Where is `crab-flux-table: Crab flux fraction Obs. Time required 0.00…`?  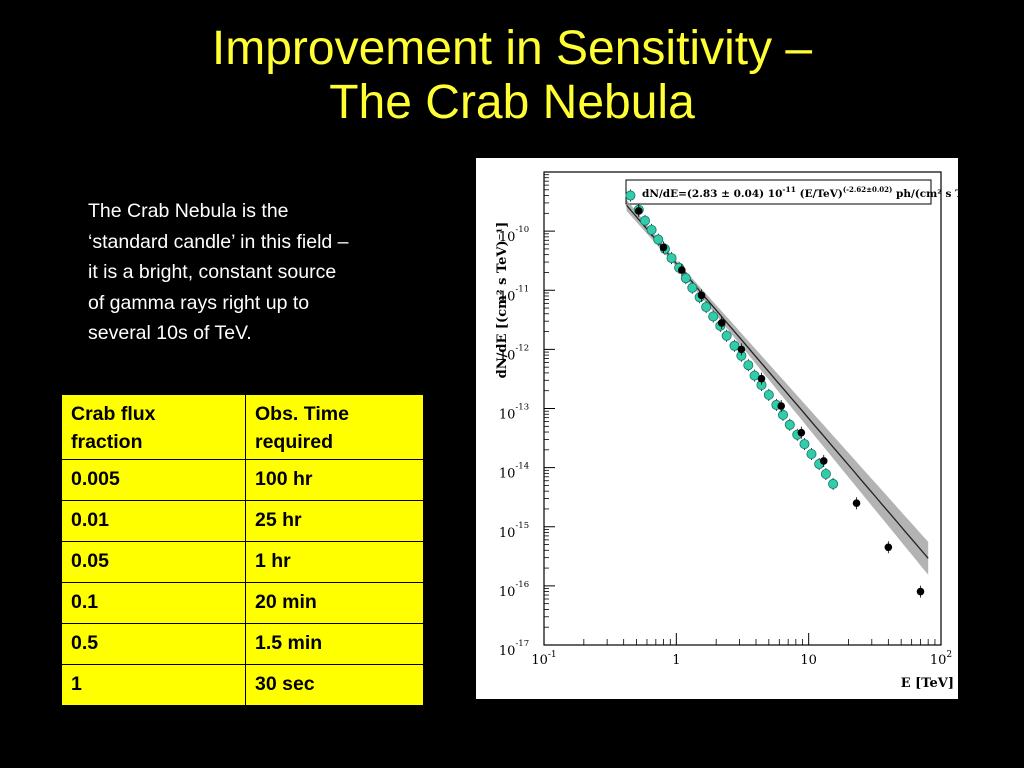
crab-flux-table: Crab flux fraction Obs. Time required 0.00… is located at coordinates (242, 550).